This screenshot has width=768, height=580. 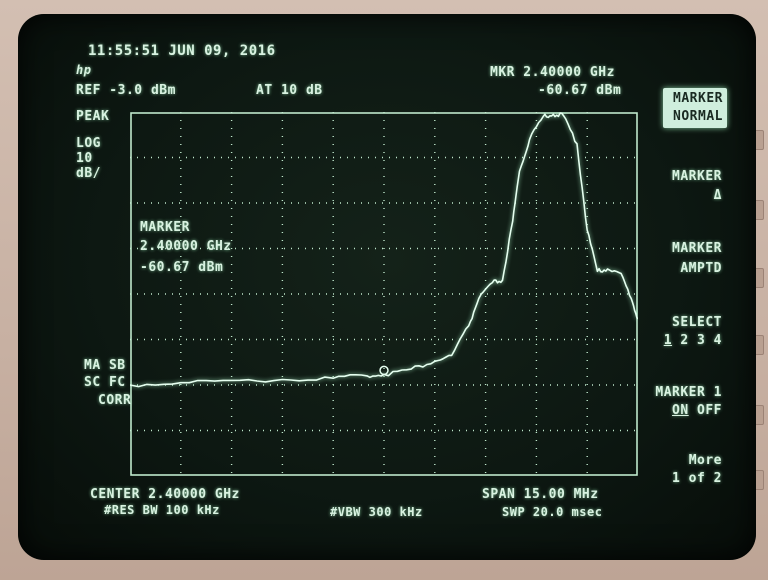 I want to click on softkey-marker-normal-line1: MARKER, so click(x=698, y=98).